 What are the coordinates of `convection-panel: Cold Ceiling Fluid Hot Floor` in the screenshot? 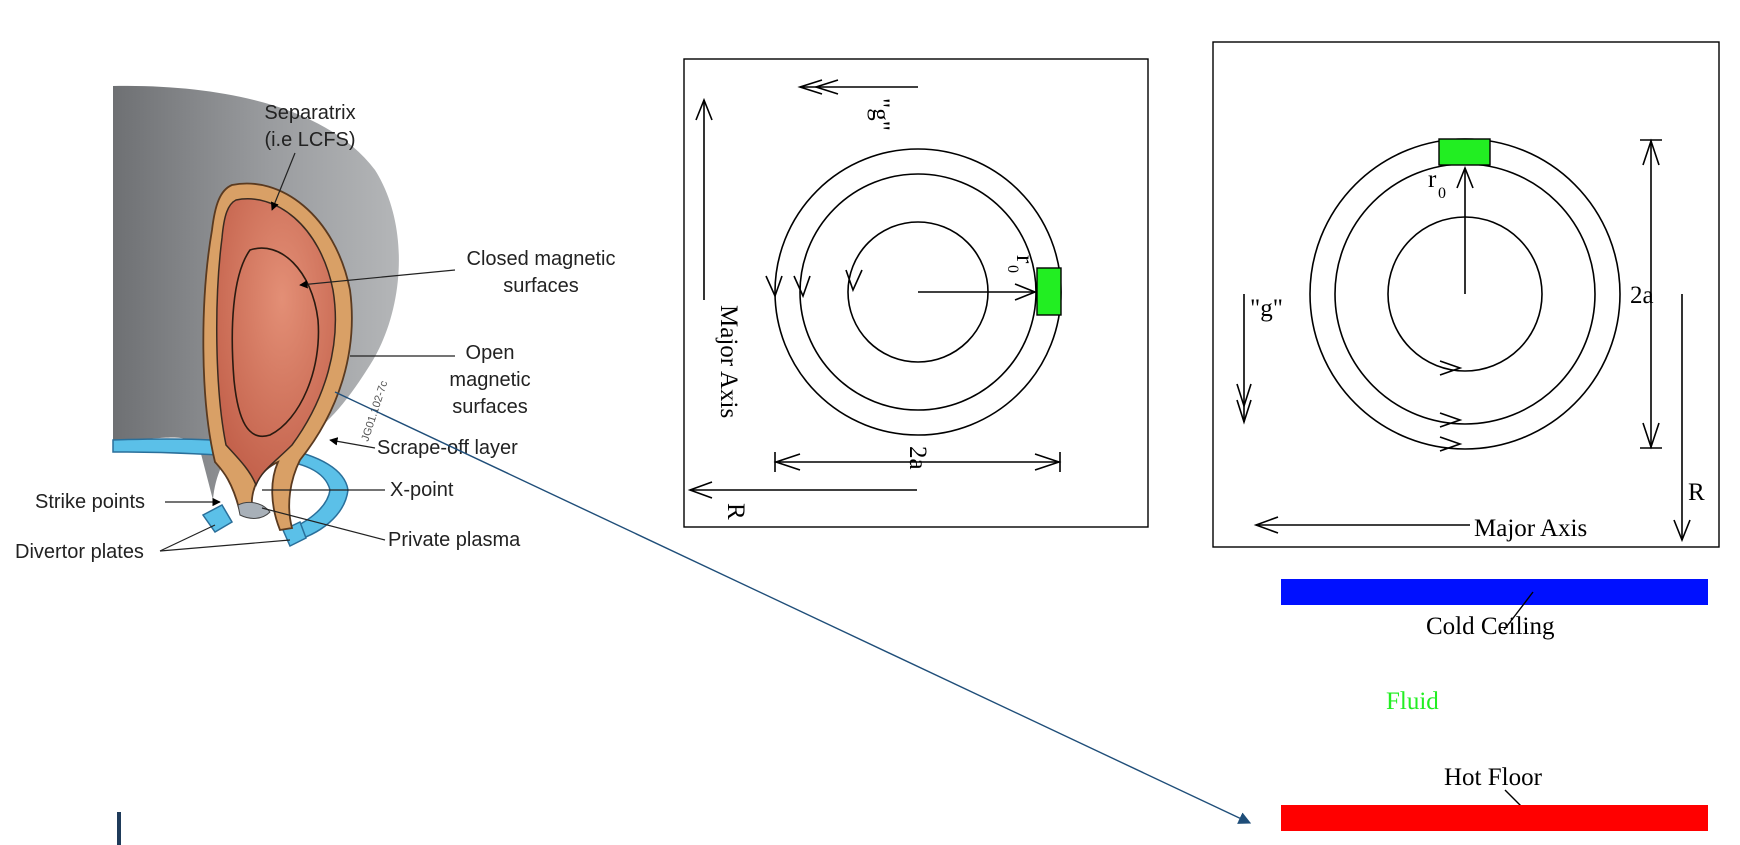 It's located at (1494, 705).